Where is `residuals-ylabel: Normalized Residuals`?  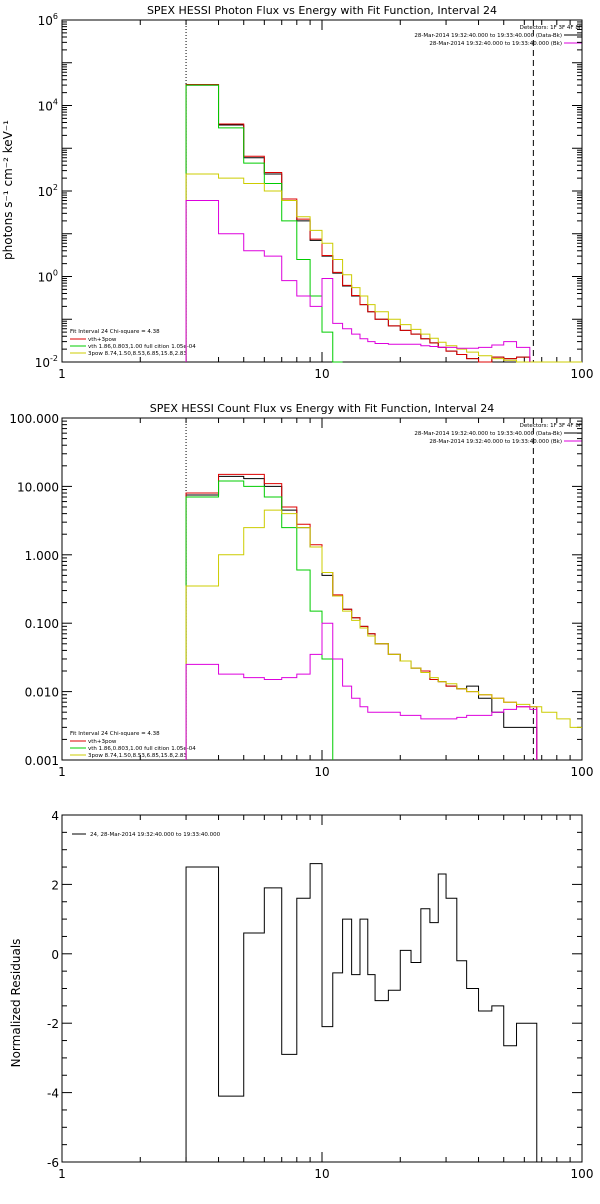
residuals-ylabel: Normalized Residuals is located at coordinates (16, 1003).